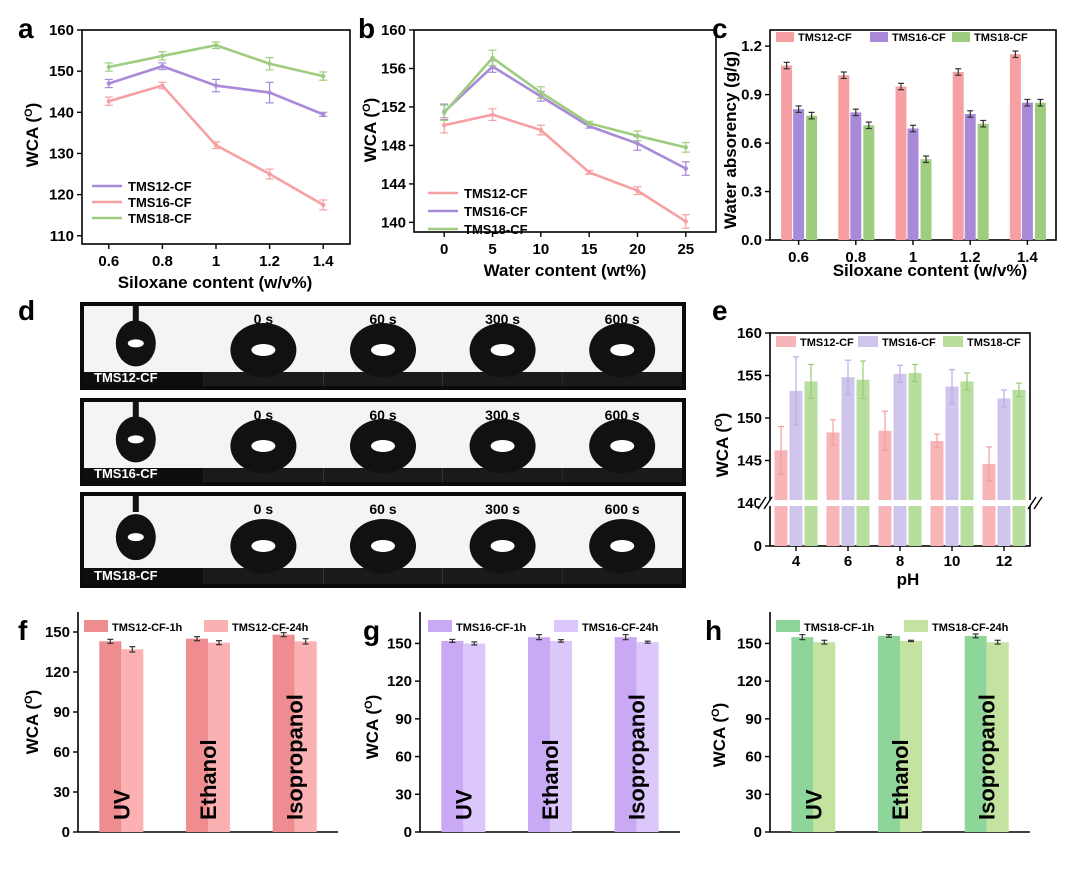  What do you see at coordinates (162, 261) in the screenshot?
I see `x-tick-label: 0.8` at bounding box center [162, 261].